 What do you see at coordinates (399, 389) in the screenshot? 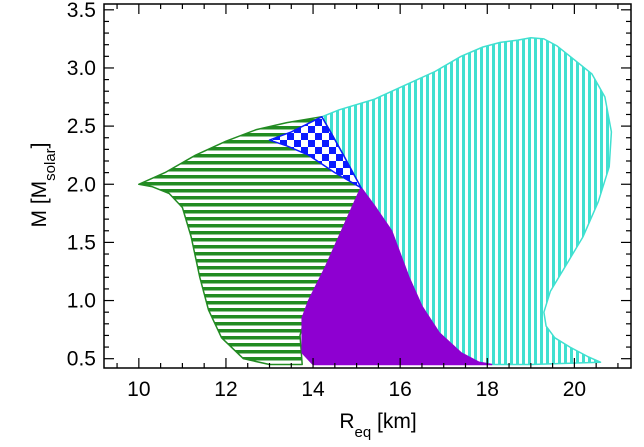
I see `x-tick-label: 16` at bounding box center [399, 389].